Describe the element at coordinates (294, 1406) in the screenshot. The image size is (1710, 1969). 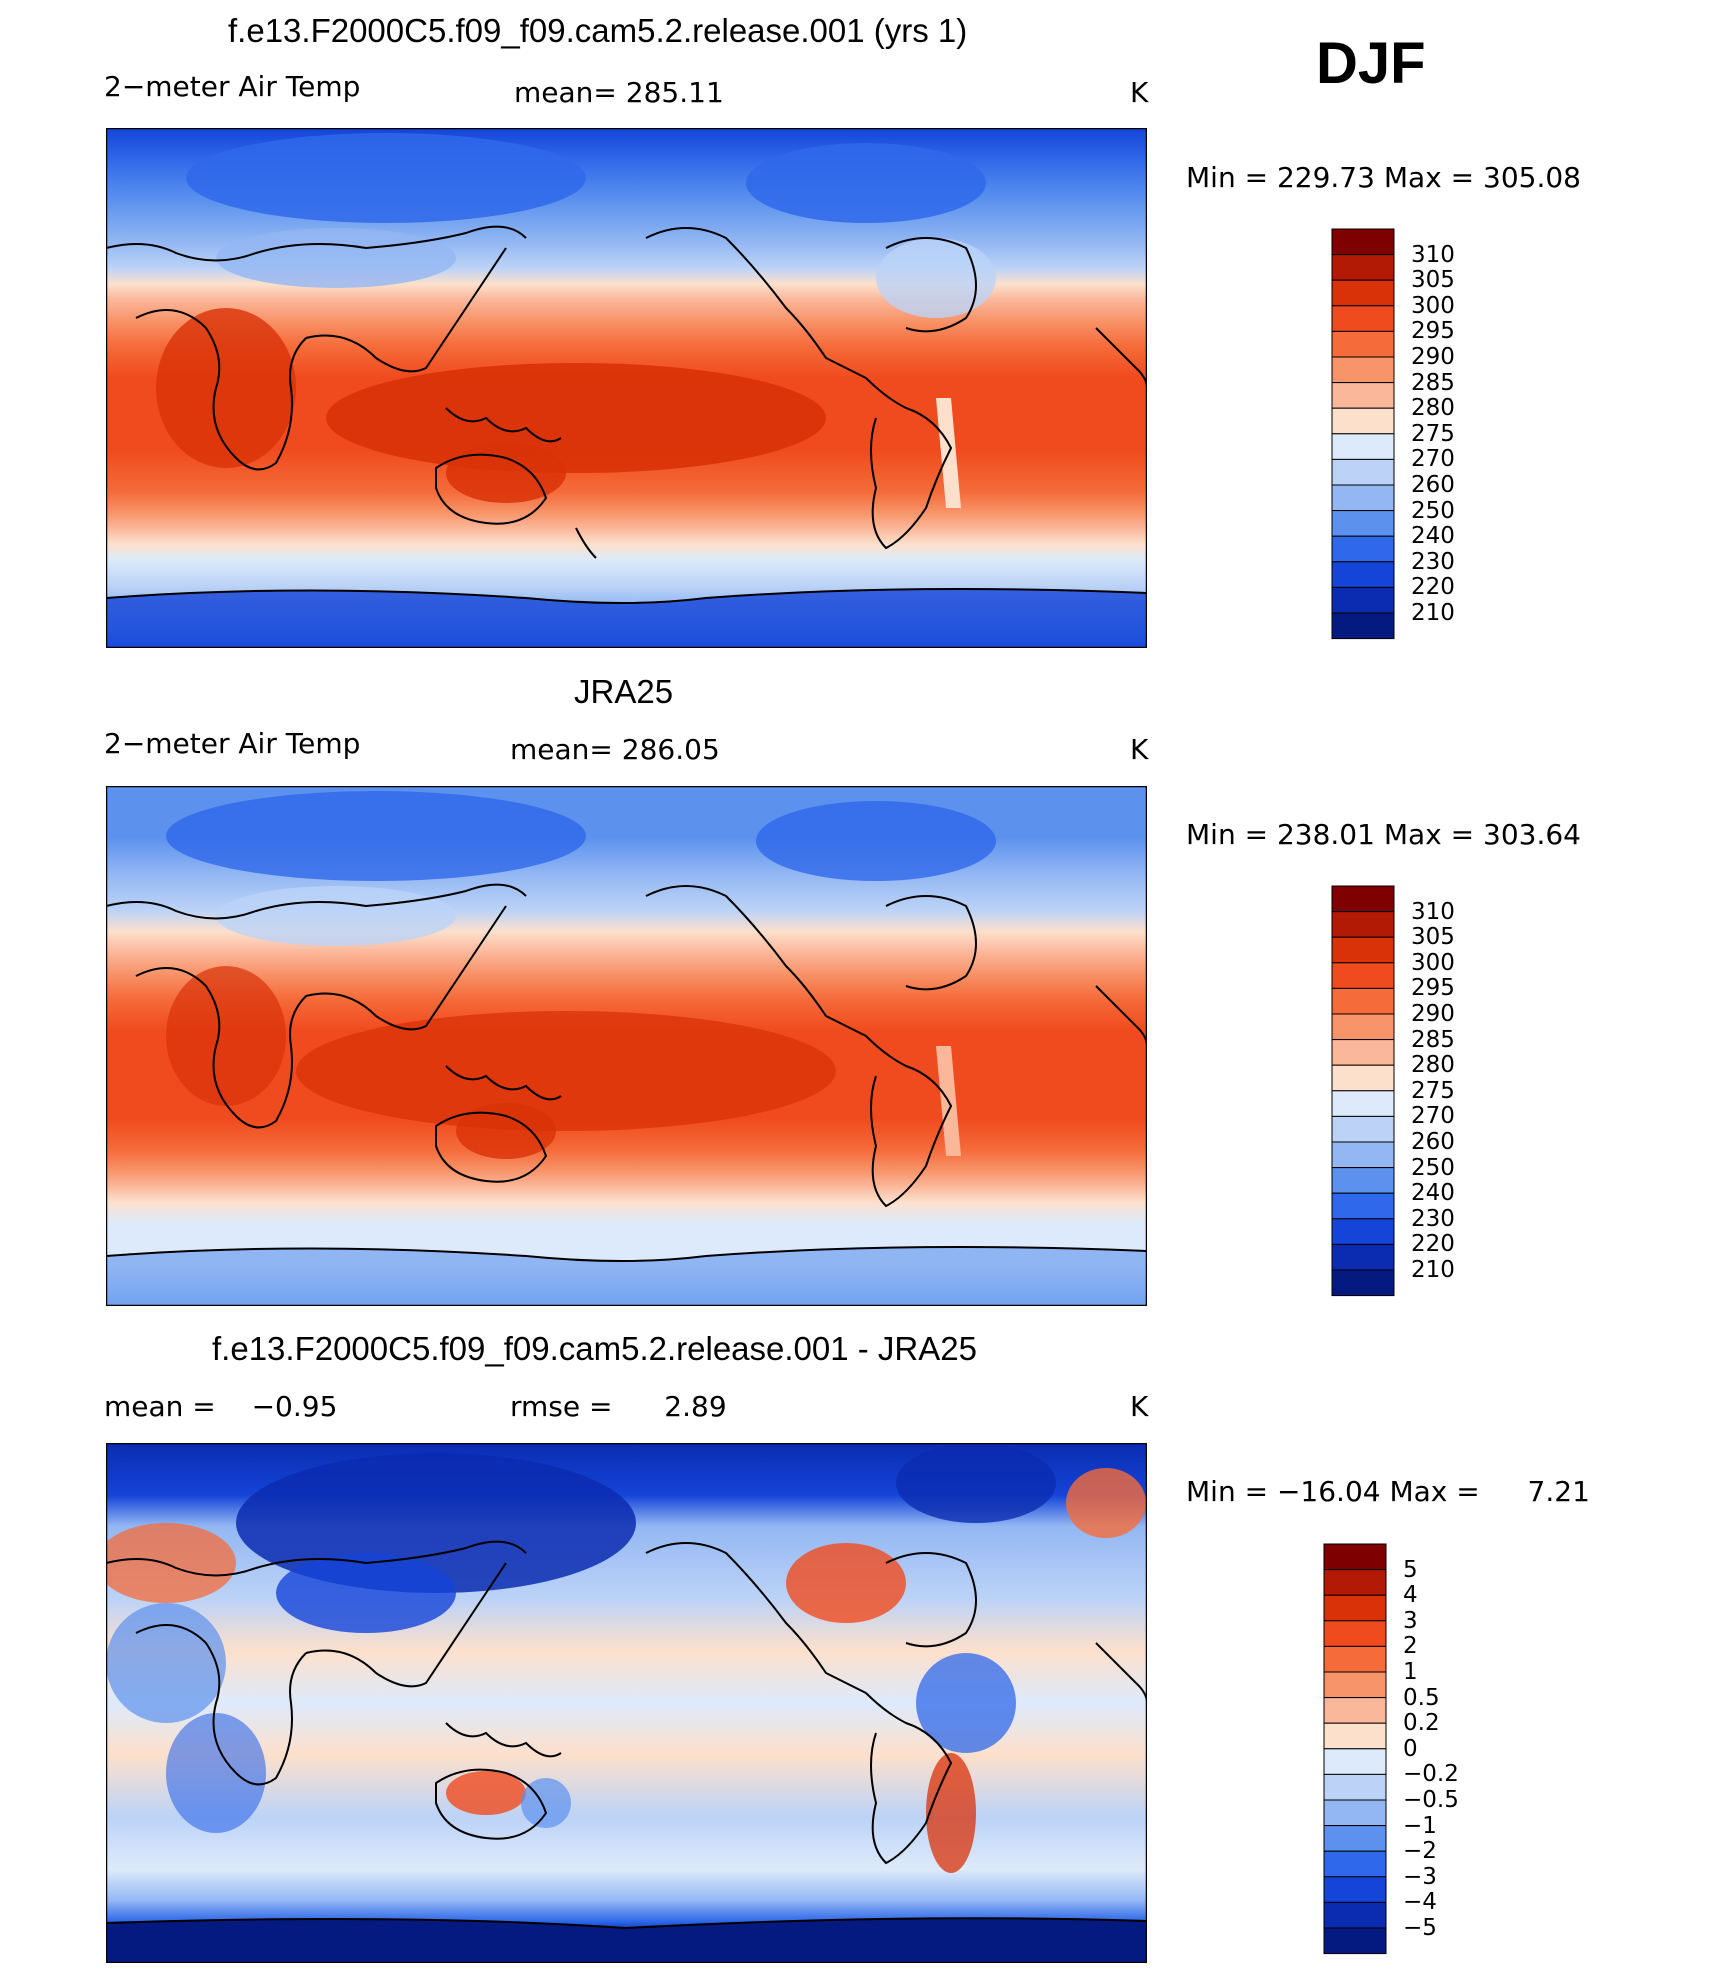
I see `panel3-mean-value: −0.95` at that location.